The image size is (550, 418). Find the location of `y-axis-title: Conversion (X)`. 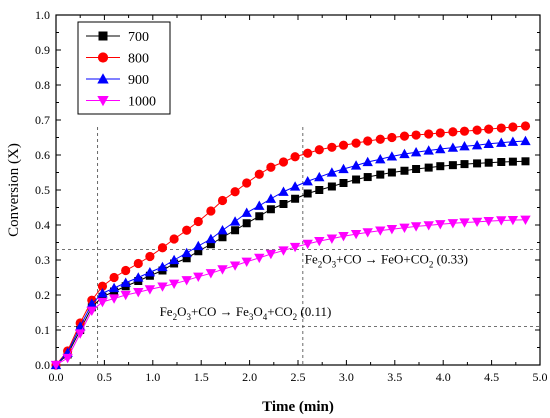

y-axis-title: Conversion (X) is located at coordinates (14, 190).